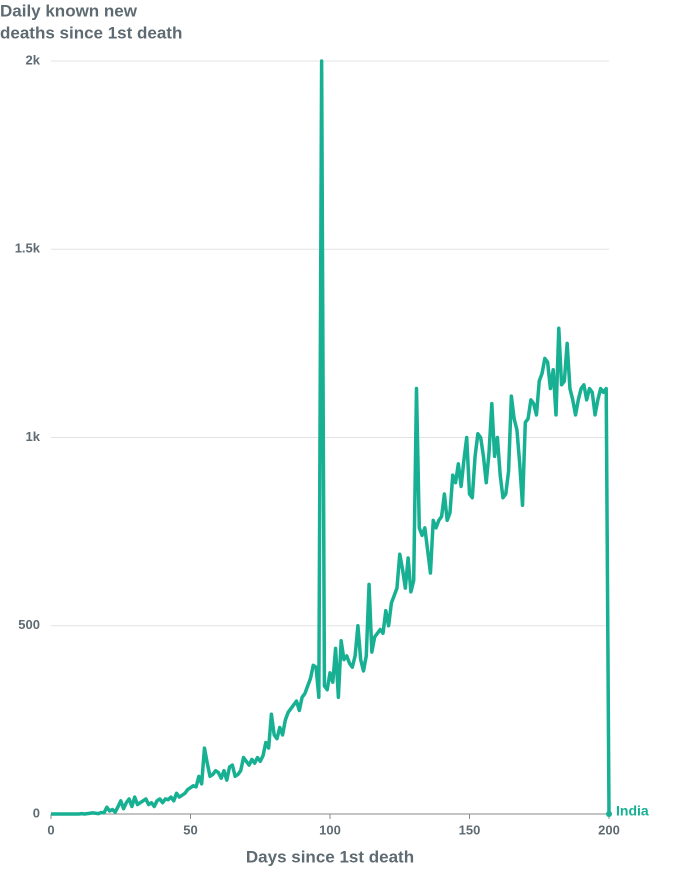  What do you see at coordinates (29, 624) in the screenshot?
I see `y-tick-label: 500` at bounding box center [29, 624].